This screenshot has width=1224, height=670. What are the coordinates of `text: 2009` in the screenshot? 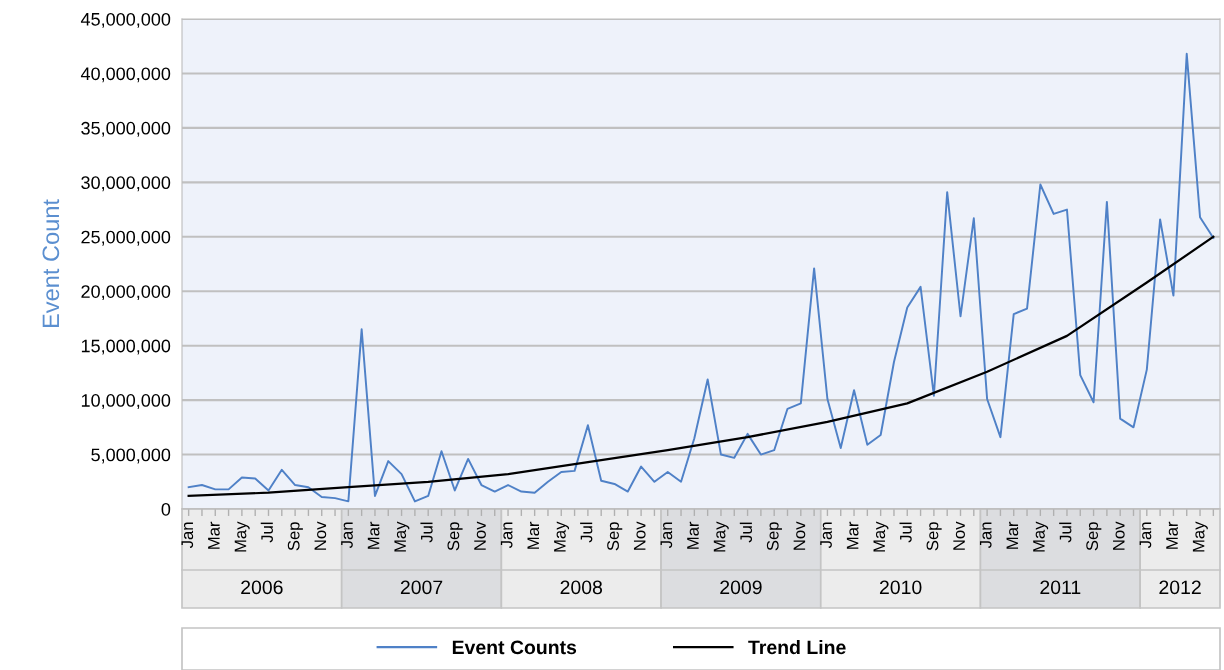 It's located at (741, 587).